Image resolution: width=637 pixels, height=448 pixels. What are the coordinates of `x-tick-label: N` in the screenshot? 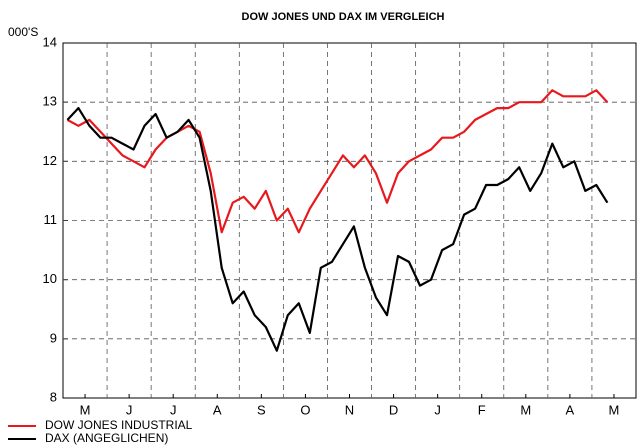 It's located at (349, 409).